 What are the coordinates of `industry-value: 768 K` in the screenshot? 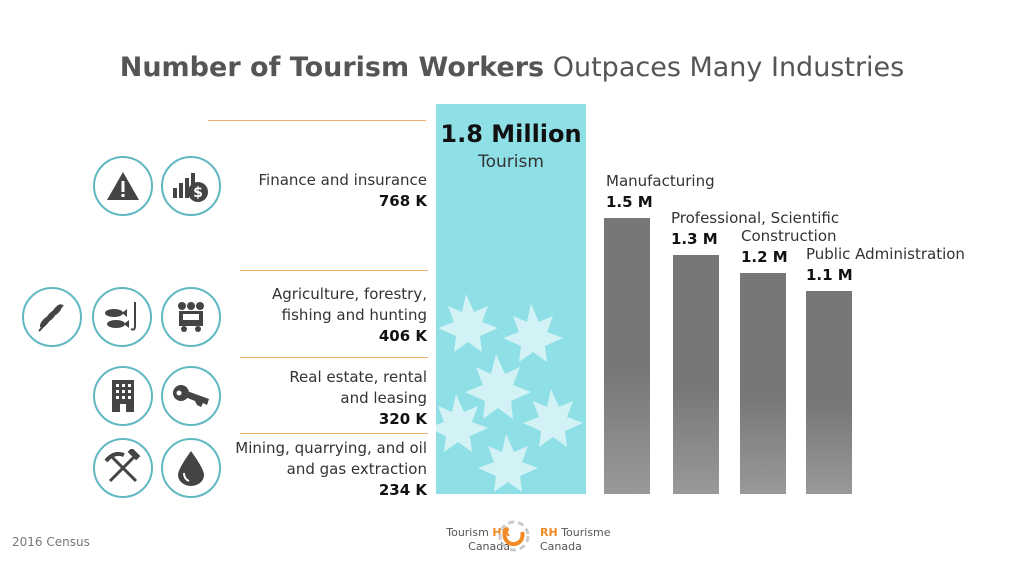 It's located at (402, 201).